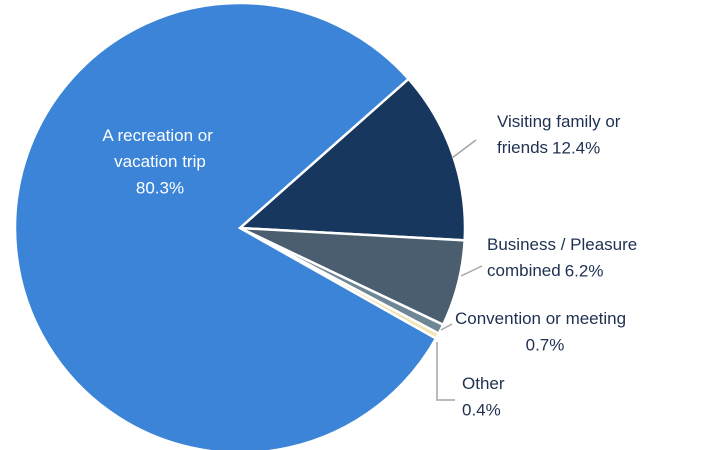  What do you see at coordinates (584, 270) in the screenshot?
I see `value-label: 6.2%` at bounding box center [584, 270].